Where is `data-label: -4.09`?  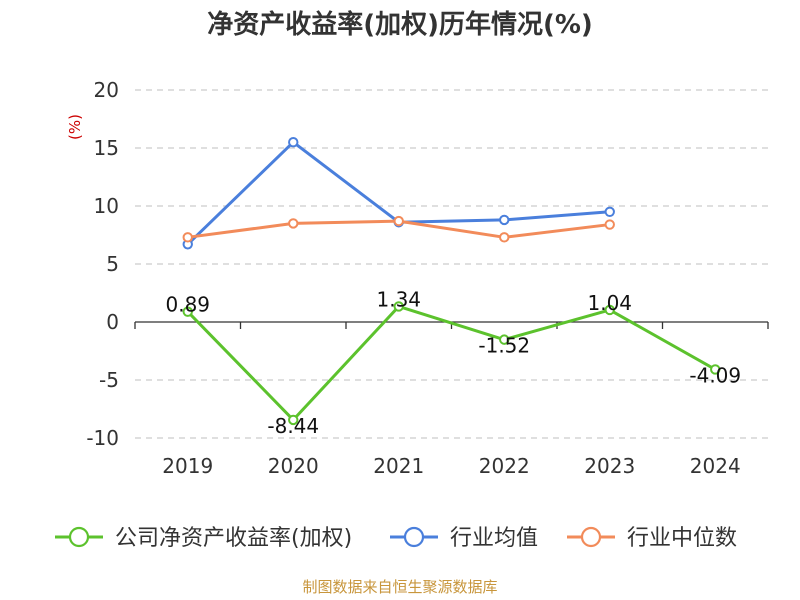 data-label: -4.09 is located at coordinates (715, 375).